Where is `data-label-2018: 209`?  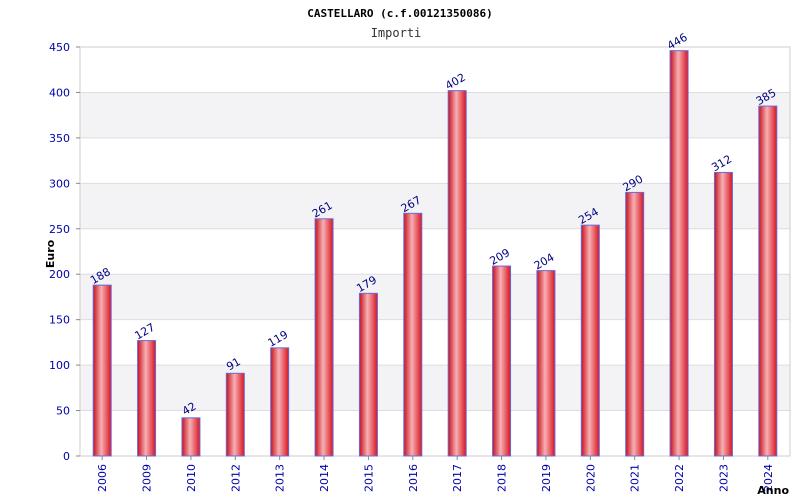 data-label-2018: 209 is located at coordinates (499, 257).